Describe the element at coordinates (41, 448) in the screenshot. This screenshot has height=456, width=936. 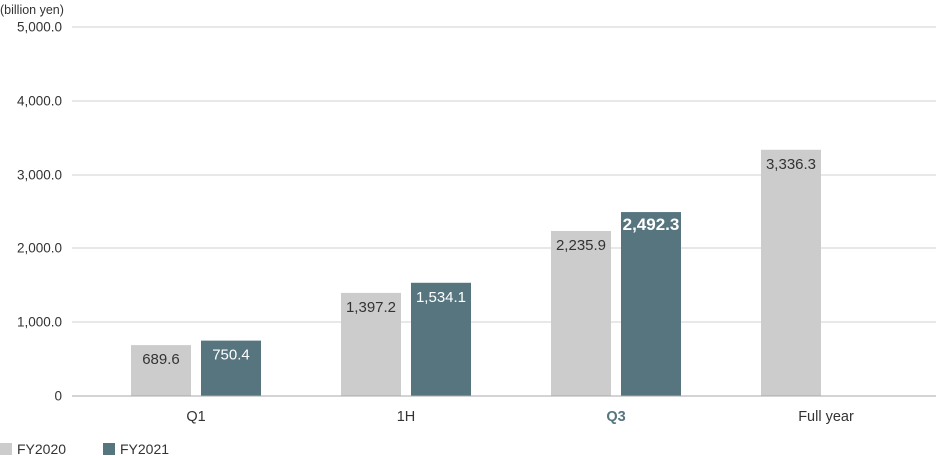
I see `legend-label-fy2020: FY2020` at that location.